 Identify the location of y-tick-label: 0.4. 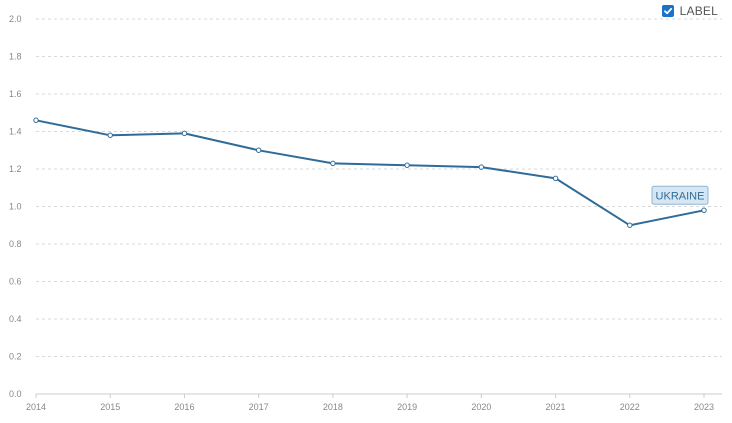
(15, 319).